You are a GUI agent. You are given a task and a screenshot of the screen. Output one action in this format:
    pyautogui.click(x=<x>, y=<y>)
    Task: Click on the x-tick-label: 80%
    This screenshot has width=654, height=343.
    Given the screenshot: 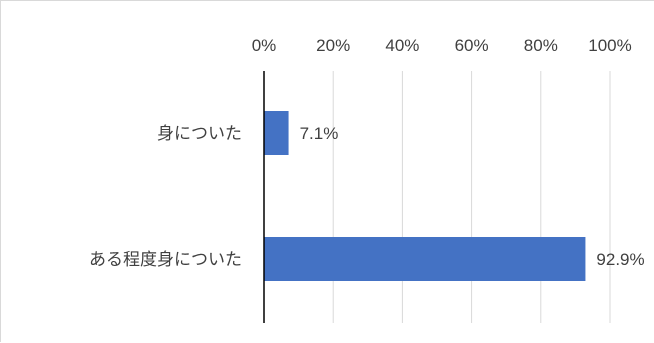 What is the action you would take?
    pyautogui.click(x=541, y=45)
    